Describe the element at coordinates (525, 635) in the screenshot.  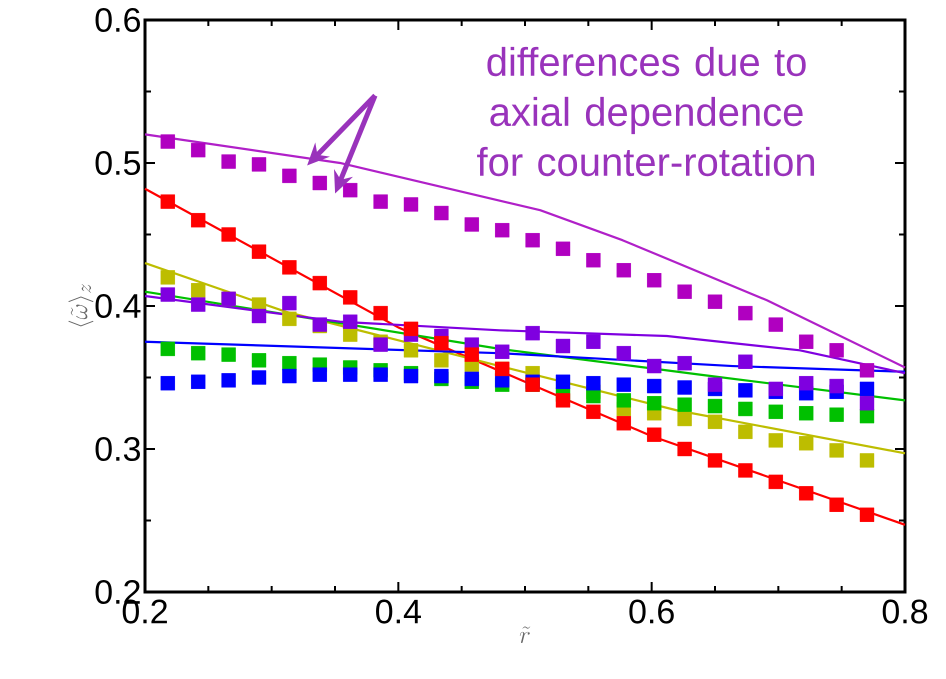
I see `x-axis-title: $\tilde{r}$` at that location.